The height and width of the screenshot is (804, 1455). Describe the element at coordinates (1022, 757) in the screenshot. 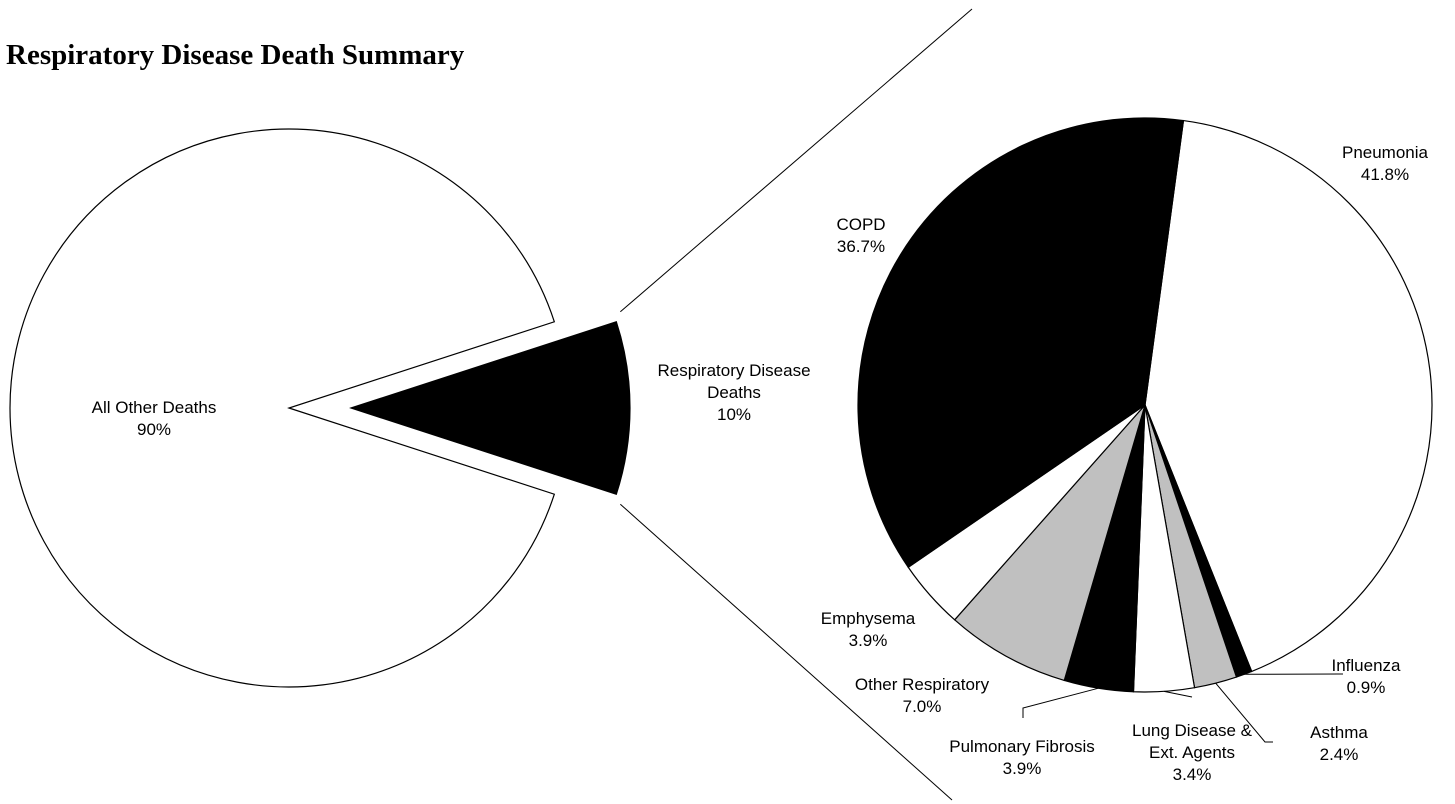

I see `slice-label-pulmonary-fibrosis: Pulmonary Fibrosis 3.9%` at that location.